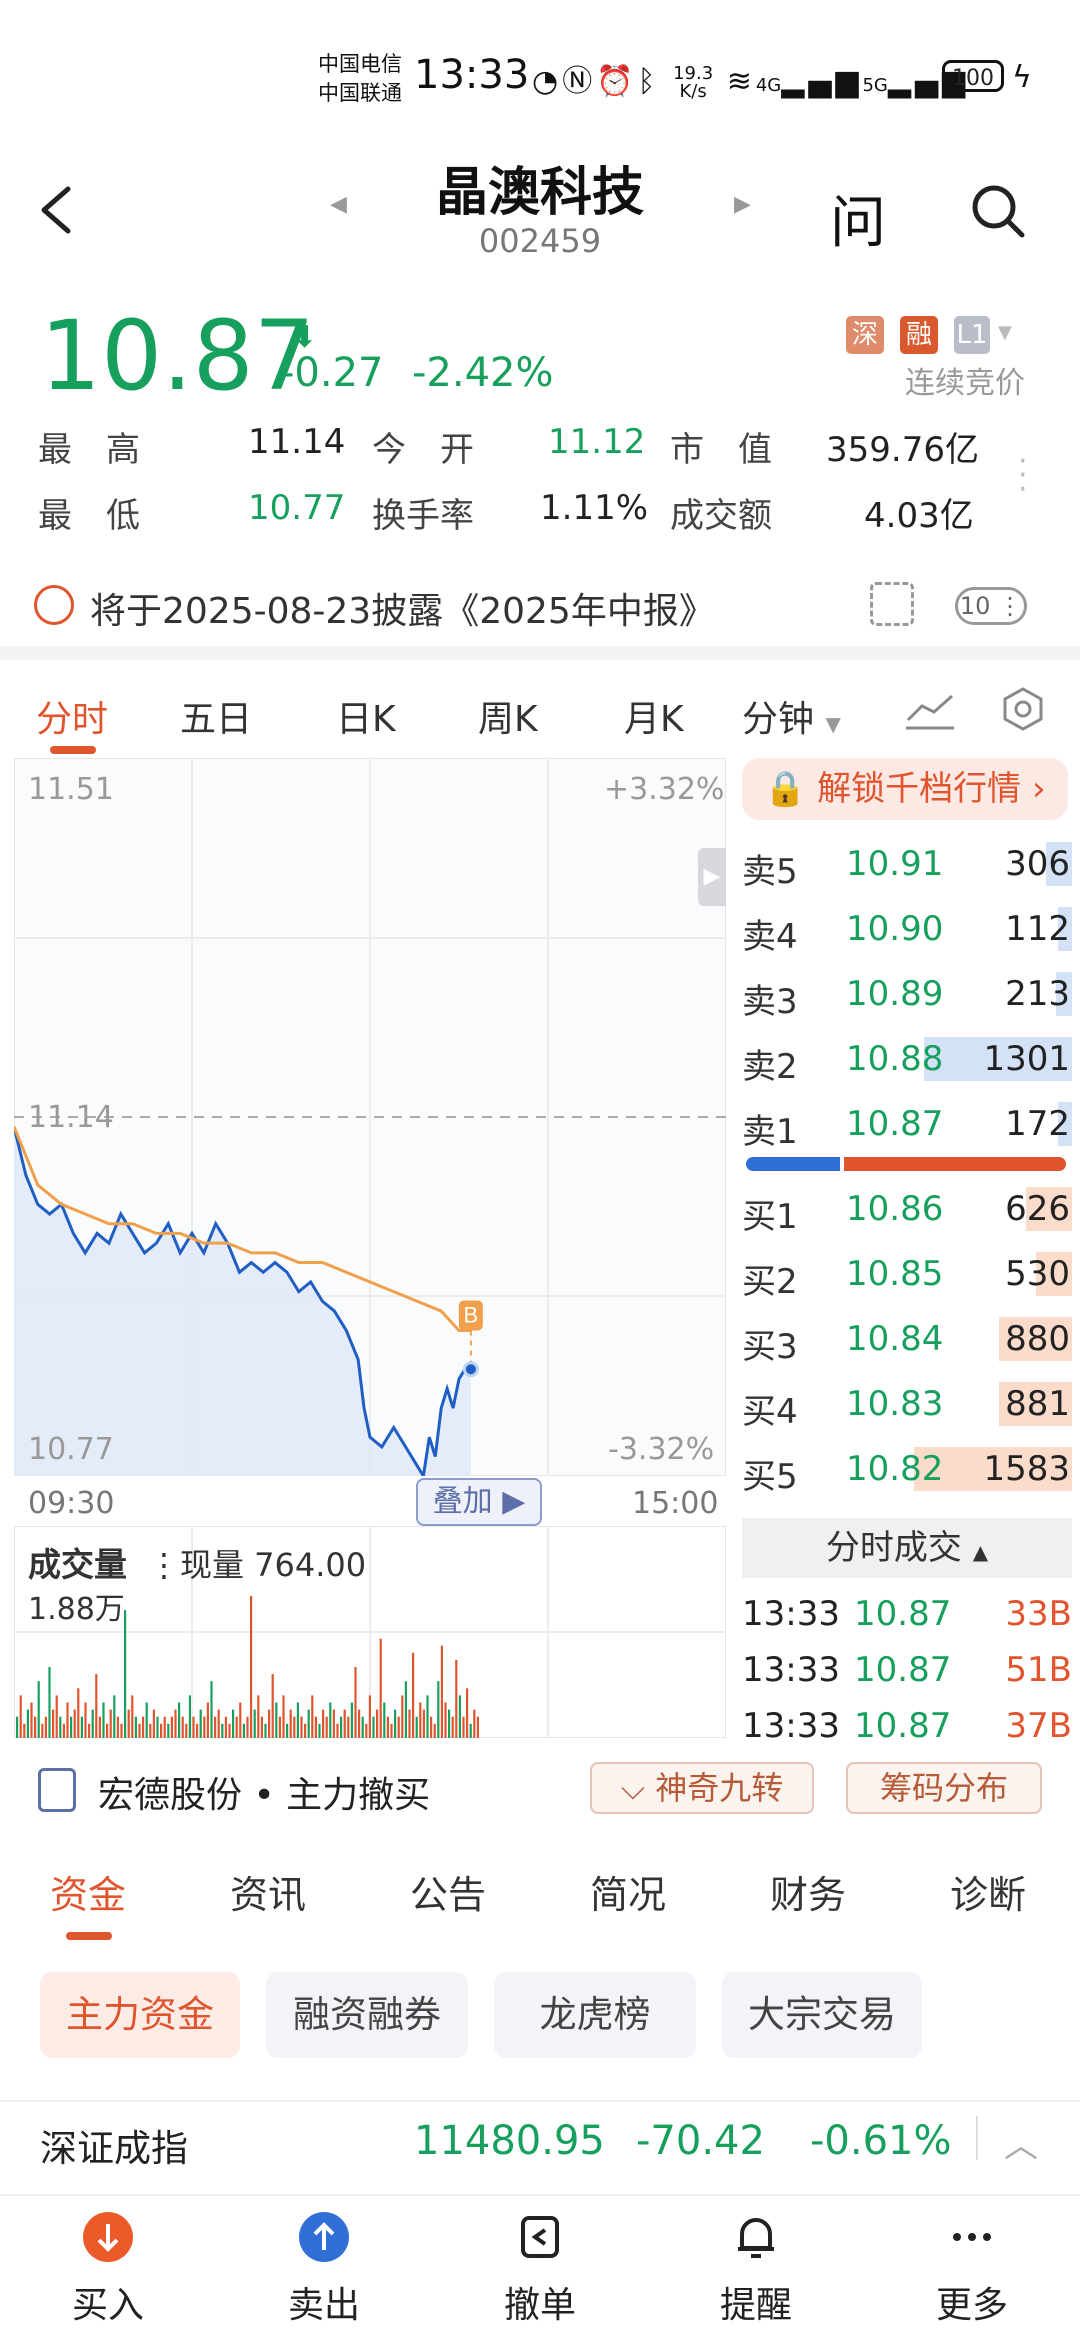 Image resolution: width=1080 pixels, height=2342 pixels. Describe the element at coordinates (108, 2269) in the screenshot. I see `buy-button: 买入` at that location.